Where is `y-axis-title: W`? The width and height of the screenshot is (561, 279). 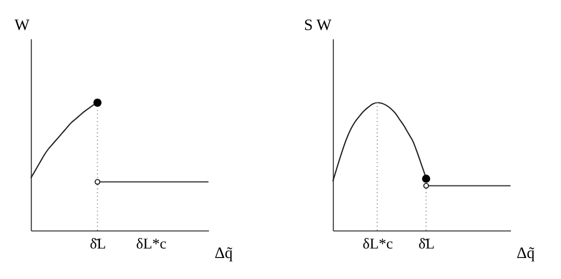 y-axis-title: W is located at coordinates (22, 25).